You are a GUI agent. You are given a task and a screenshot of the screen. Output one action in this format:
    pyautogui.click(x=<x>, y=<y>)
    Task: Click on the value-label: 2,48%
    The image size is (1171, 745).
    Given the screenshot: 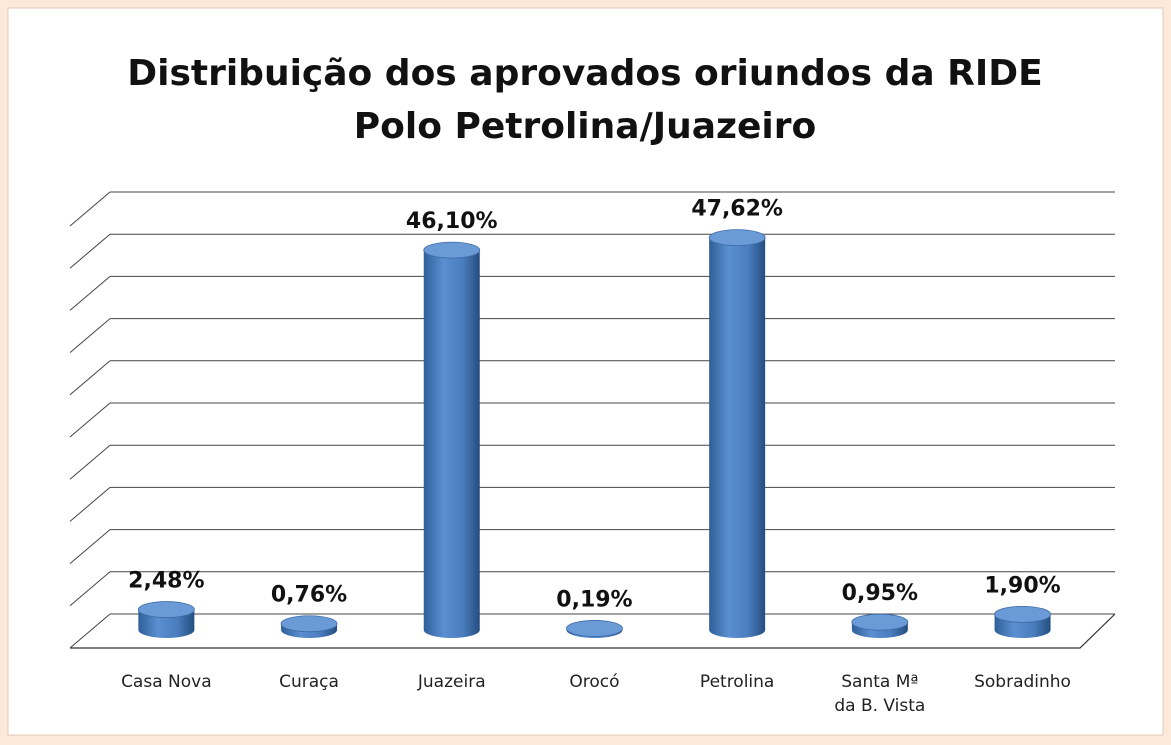 What is the action you would take?
    pyautogui.click(x=166, y=581)
    